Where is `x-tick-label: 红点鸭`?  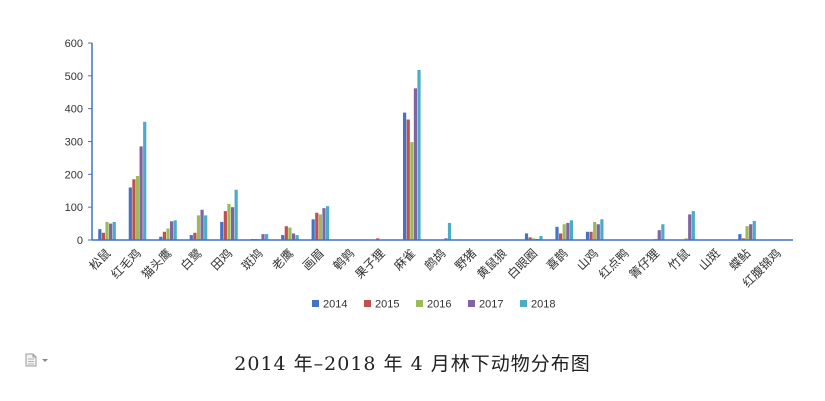 x-tick-label: 红点鸭 is located at coordinates (613, 264).